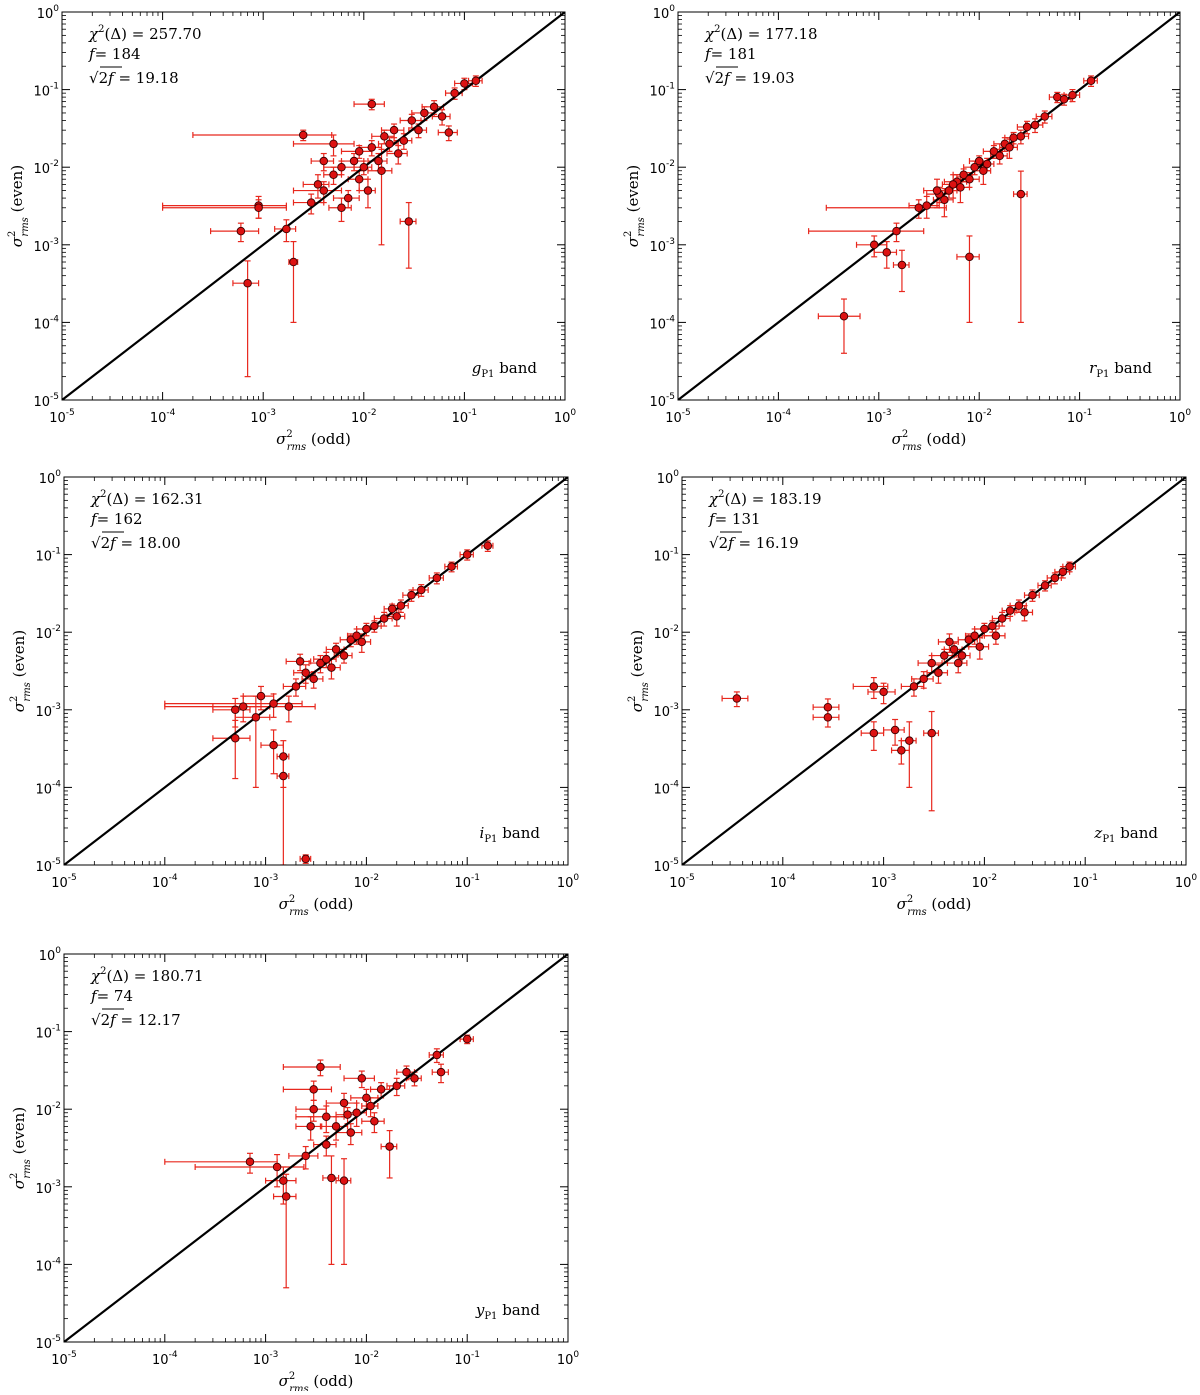 The height and width of the screenshot is (1395, 1200). I want to click on x-tick-label: 10⁰, so click(565, 417).